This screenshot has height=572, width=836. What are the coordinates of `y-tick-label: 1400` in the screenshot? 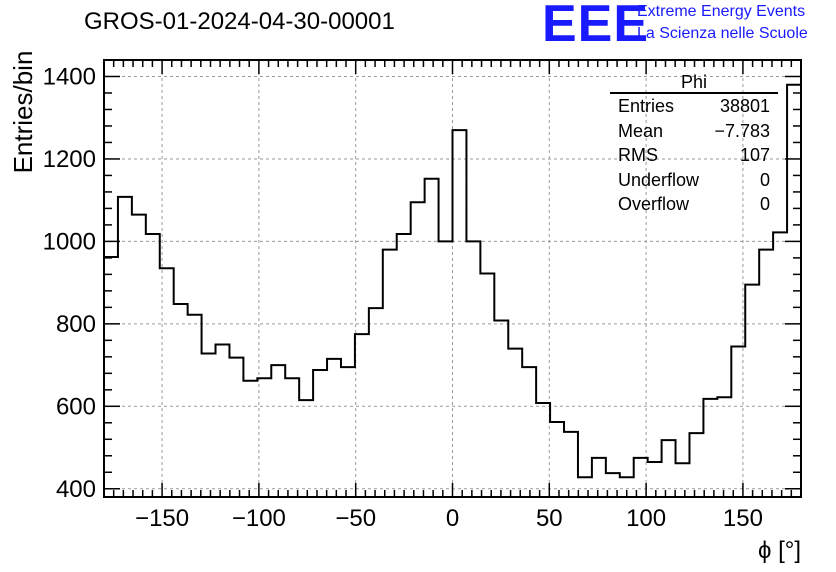 It's located at (69, 76).